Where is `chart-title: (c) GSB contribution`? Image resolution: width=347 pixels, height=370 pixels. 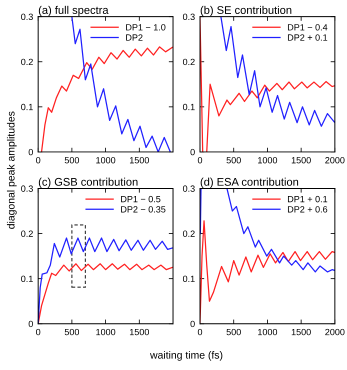 chart-title: (c) GSB contribution is located at coordinates (88, 183).